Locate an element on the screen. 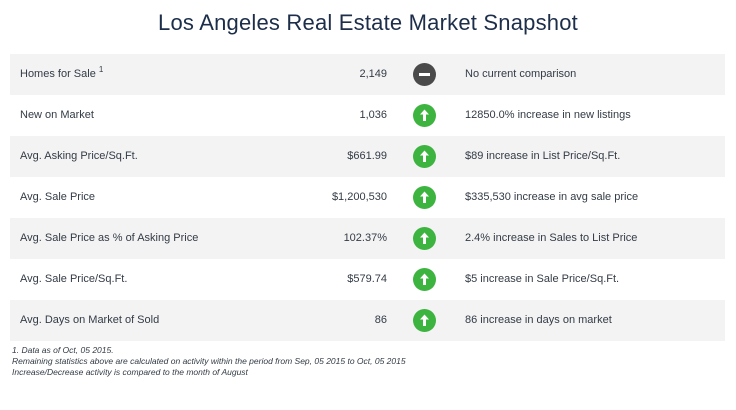 Image resolution: width=736 pixels, height=410 pixels. page-title: Los Angeles Real Estate Market Snapshot is located at coordinates (368, 22).